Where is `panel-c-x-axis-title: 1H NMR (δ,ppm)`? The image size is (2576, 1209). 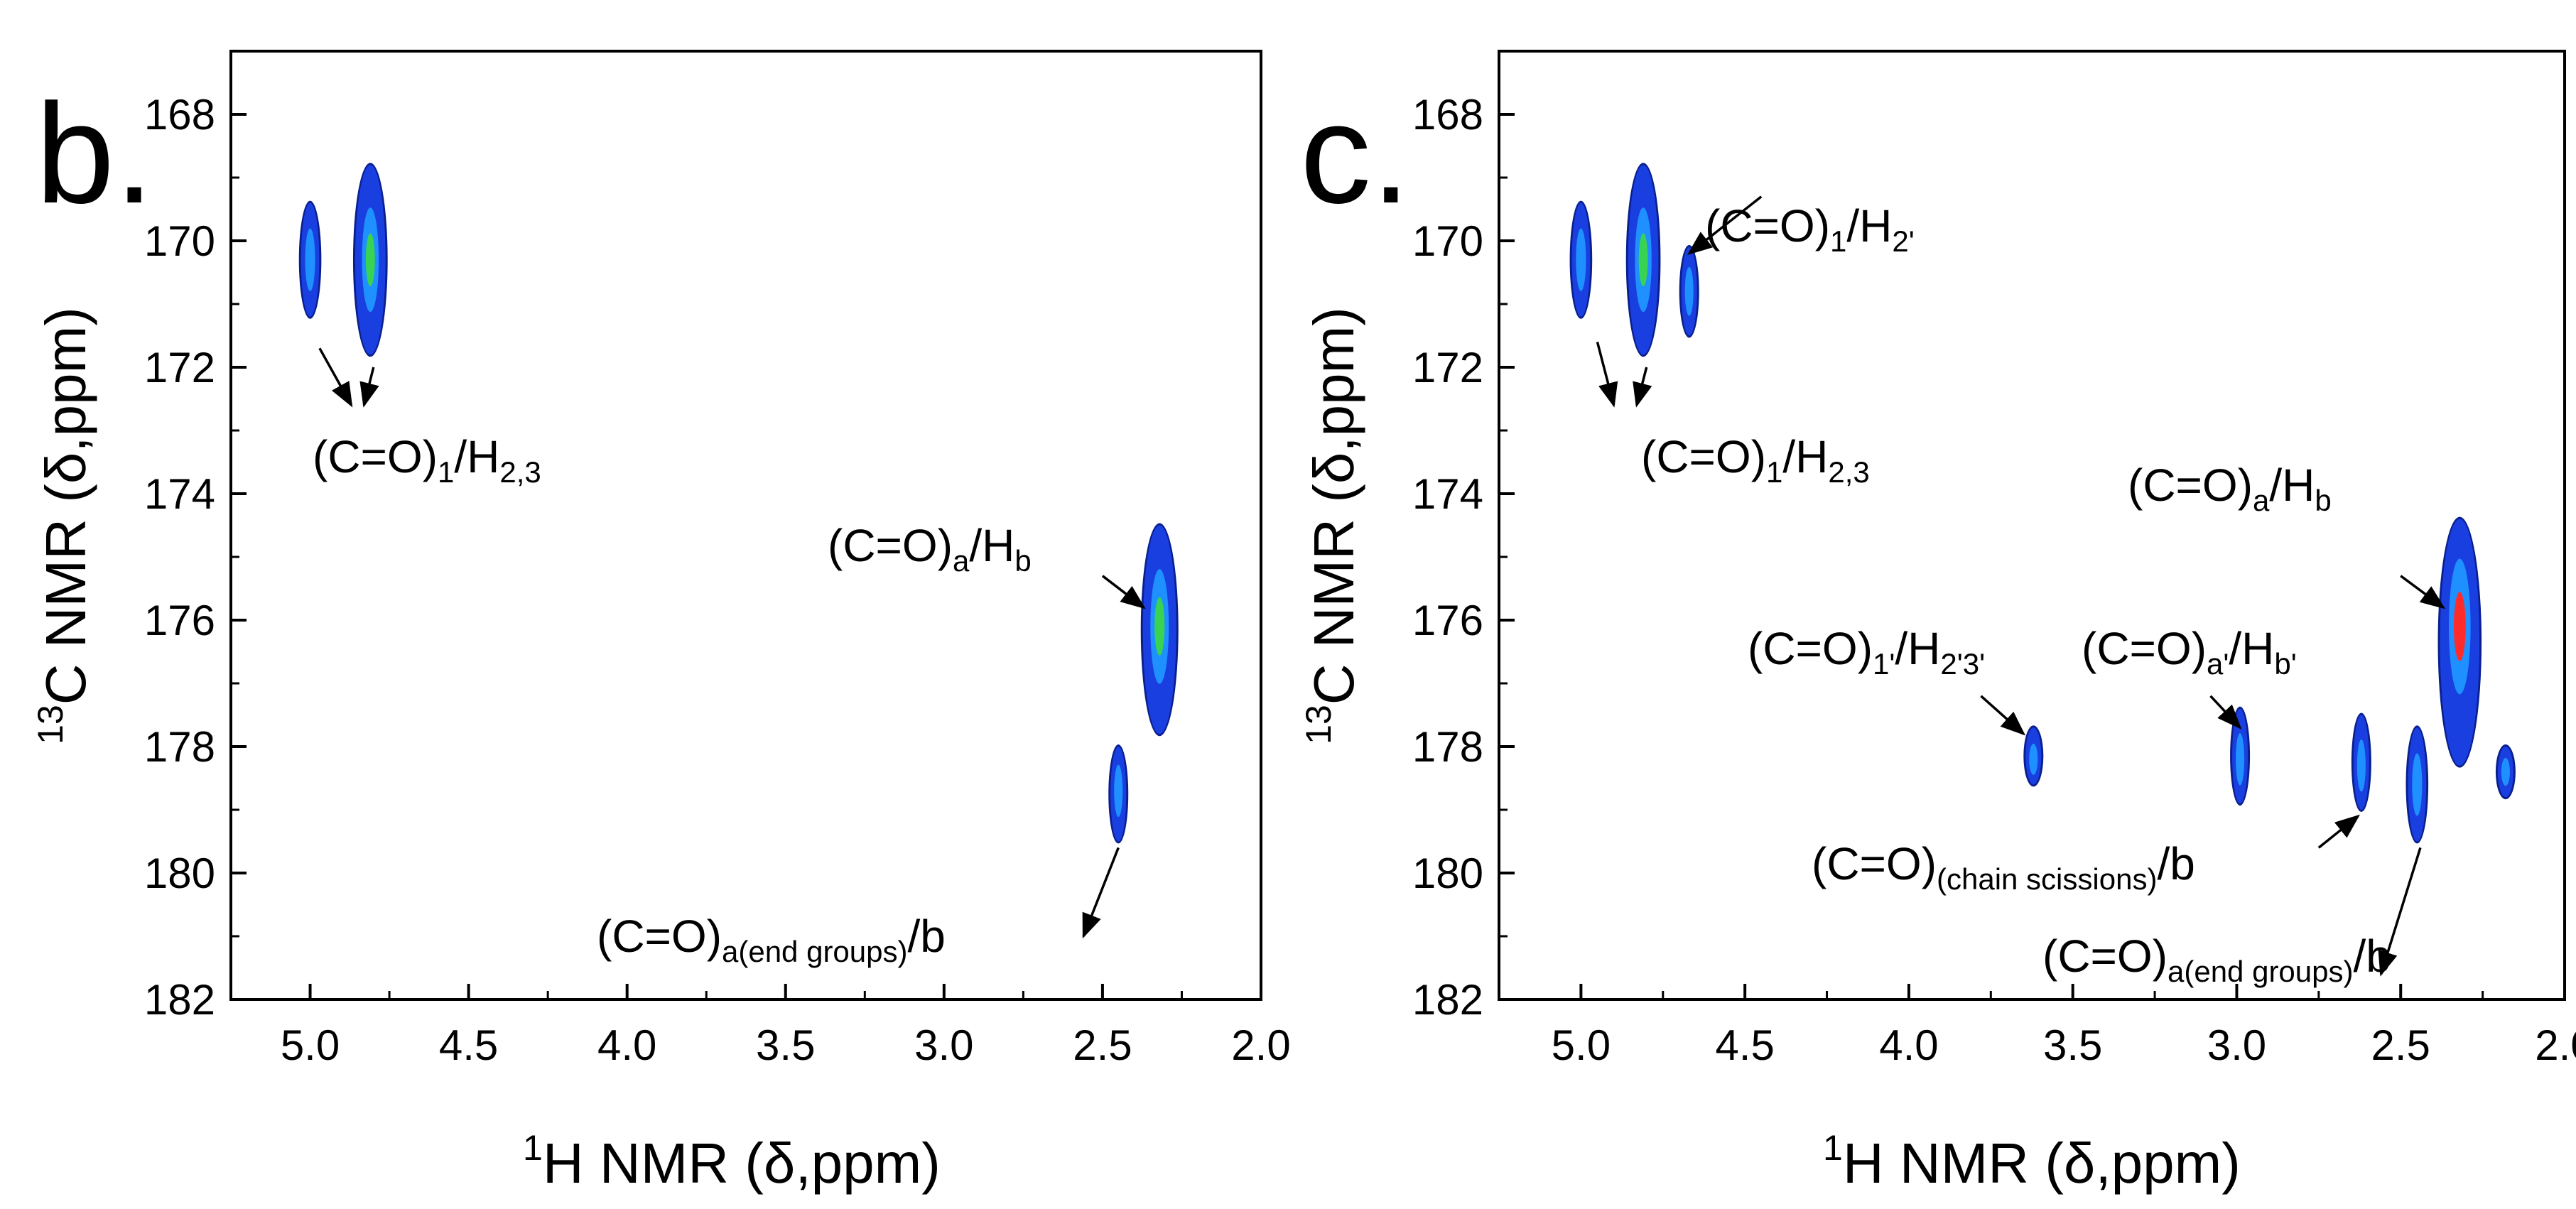 panel-c-x-axis-title: 1H NMR (δ,ppm) is located at coordinates (2032, 1161).